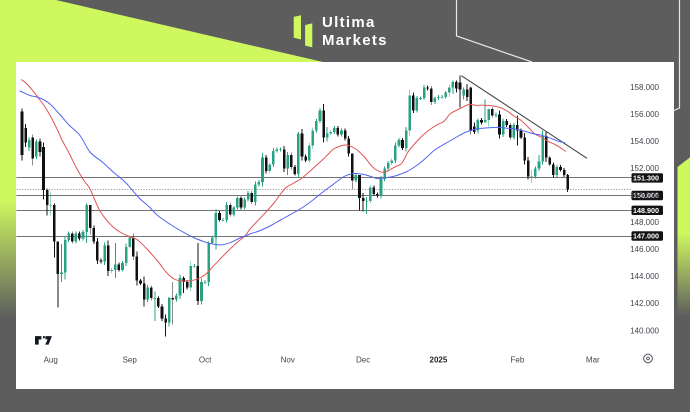 This screenshot has height=412, width=690. Describe the element at coordinates (644, 276) in the screenshot. I see `svg-text: 144.000` at that location.